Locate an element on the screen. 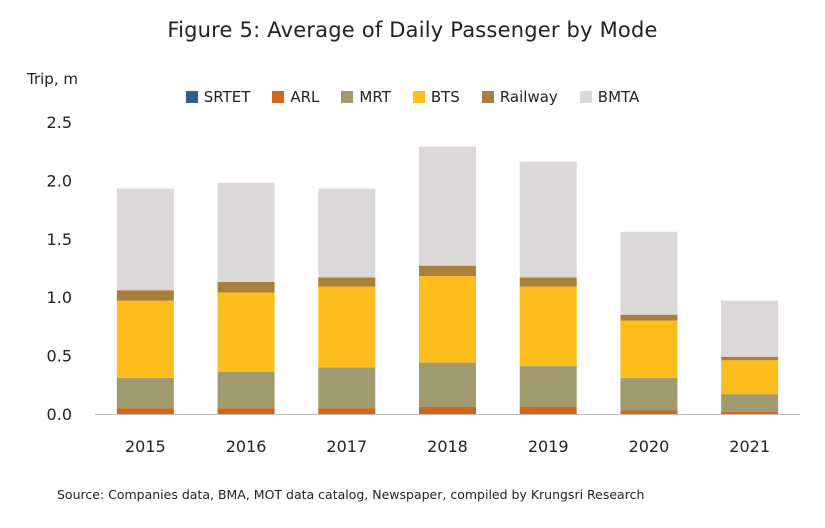 The width and height of the screenshot is (825, 528). bar-mrt-2017 is located at coordinates (347, 388).